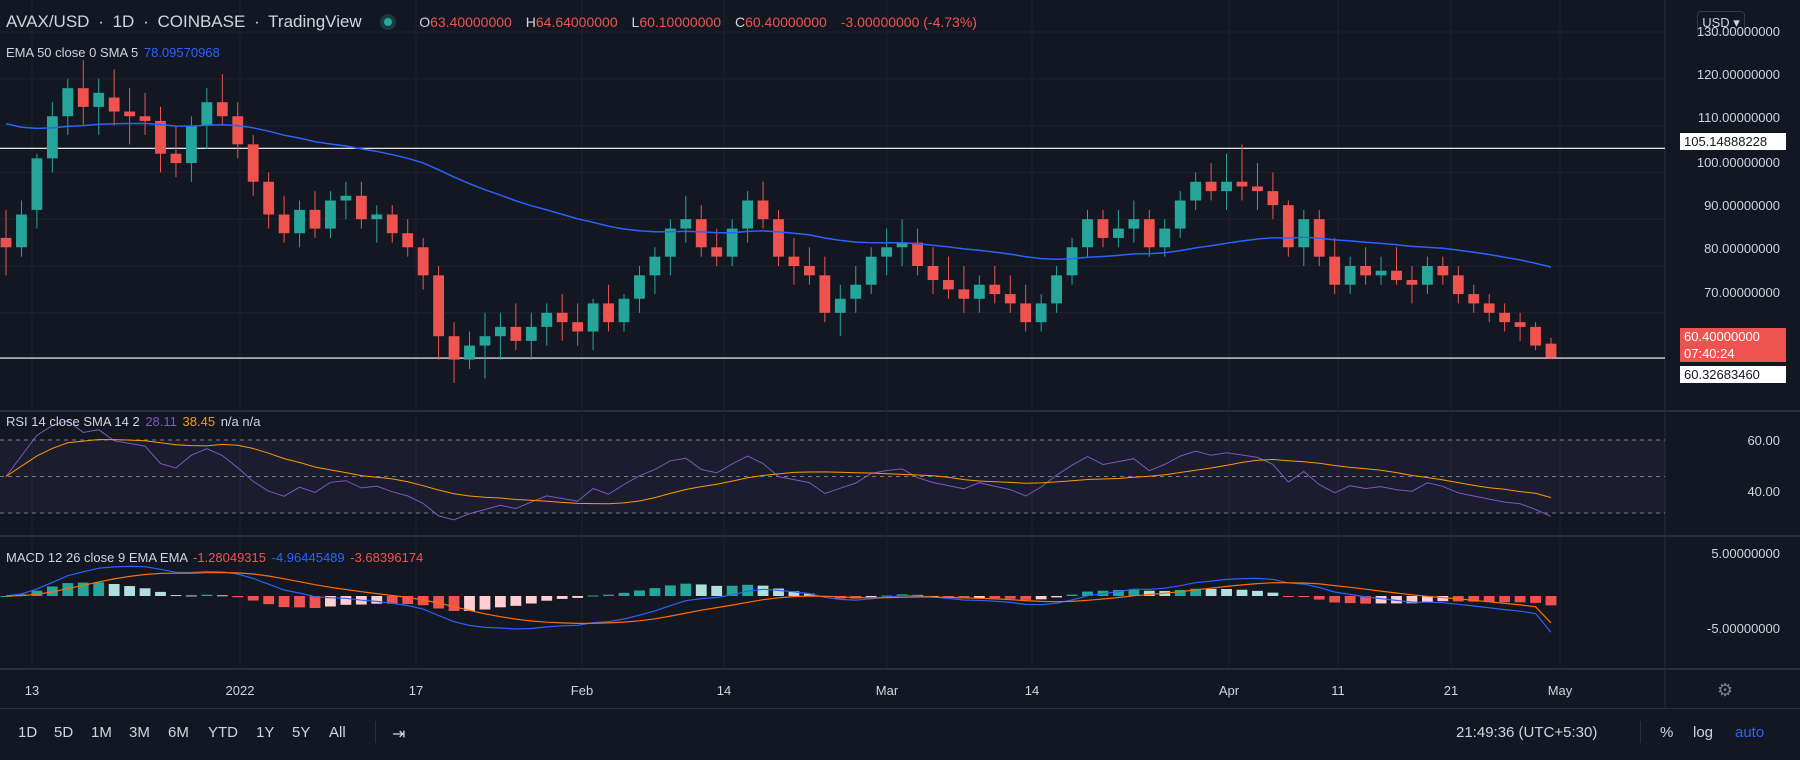 This screenshot has height=760, width=1800. What do you see at coordinates (181, 52) in the screenshot?
I see `ema-value: 78.09570968` at bounding box center [181, 52].